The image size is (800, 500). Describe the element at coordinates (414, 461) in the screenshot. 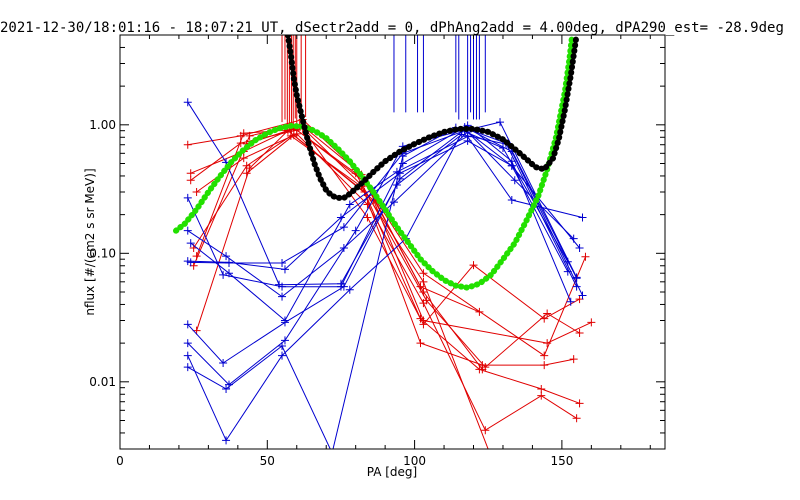

I see `x-tick-label: 100` at that location.